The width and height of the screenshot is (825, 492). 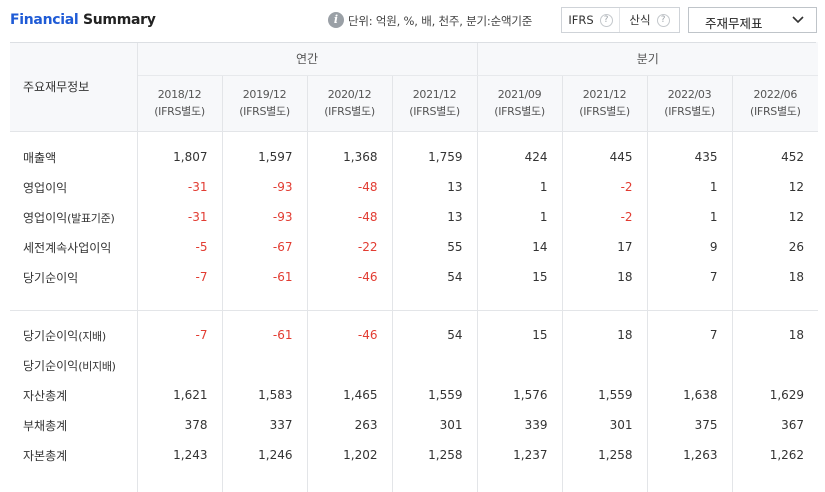 What do you see at coordinates (307, 59) in the screenshot?
I see `annual-group-header: 연간` at bounding box center [307, 59].